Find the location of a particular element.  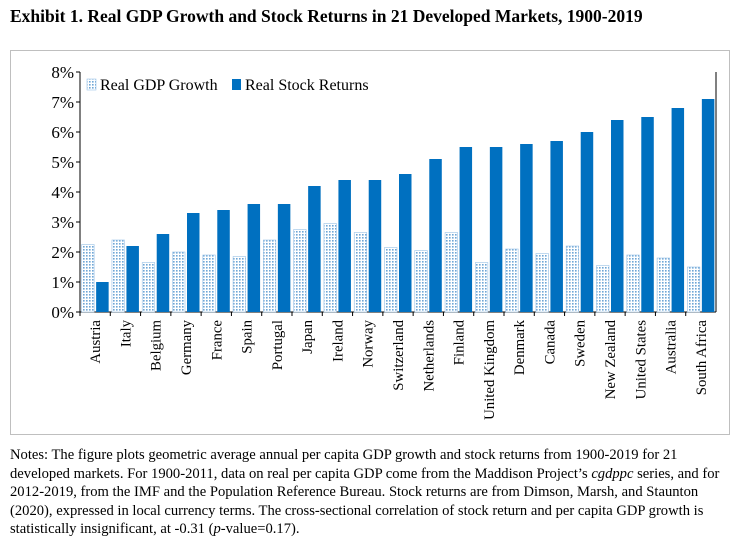

legend-label-gdp: Real GDP Growth is located at coordinates (159, 85).